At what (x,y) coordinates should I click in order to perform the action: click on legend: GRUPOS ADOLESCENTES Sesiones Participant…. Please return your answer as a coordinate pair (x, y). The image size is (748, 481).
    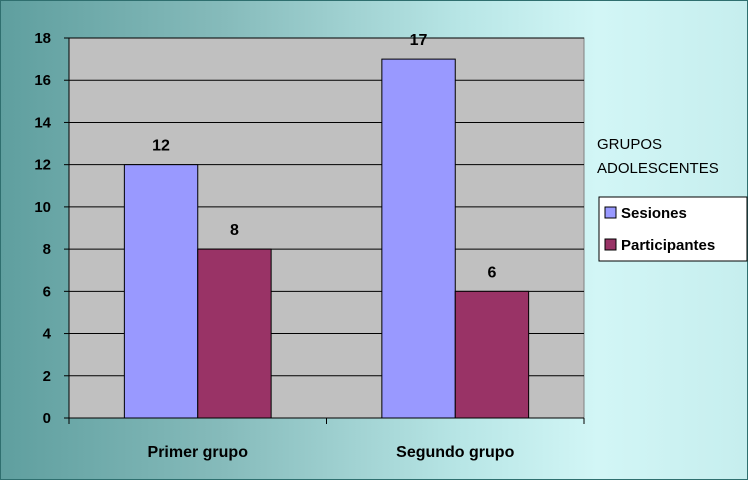
    Looking at the image, I should click on (672, 199).